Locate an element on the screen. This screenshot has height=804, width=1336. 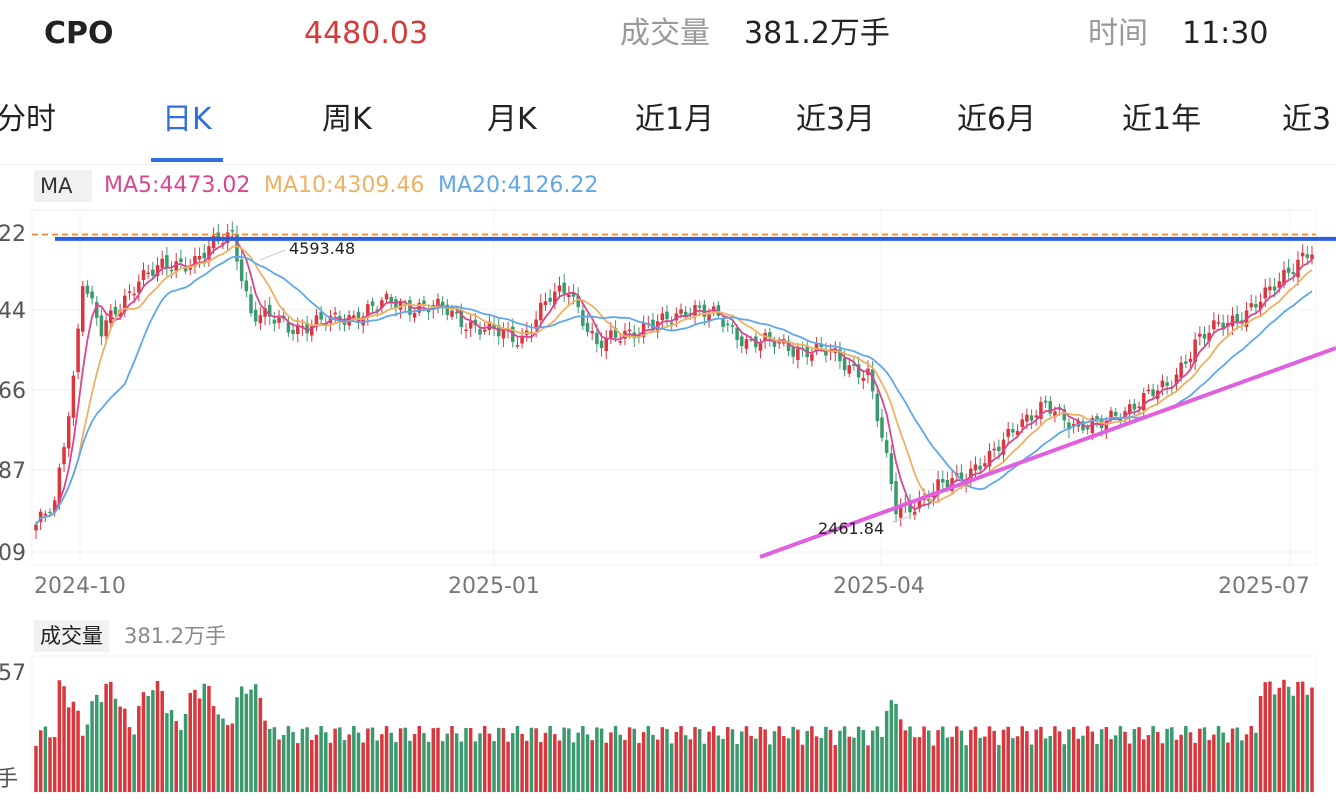
tab-3-years: 近3 is located at coordinates (1307, 119).